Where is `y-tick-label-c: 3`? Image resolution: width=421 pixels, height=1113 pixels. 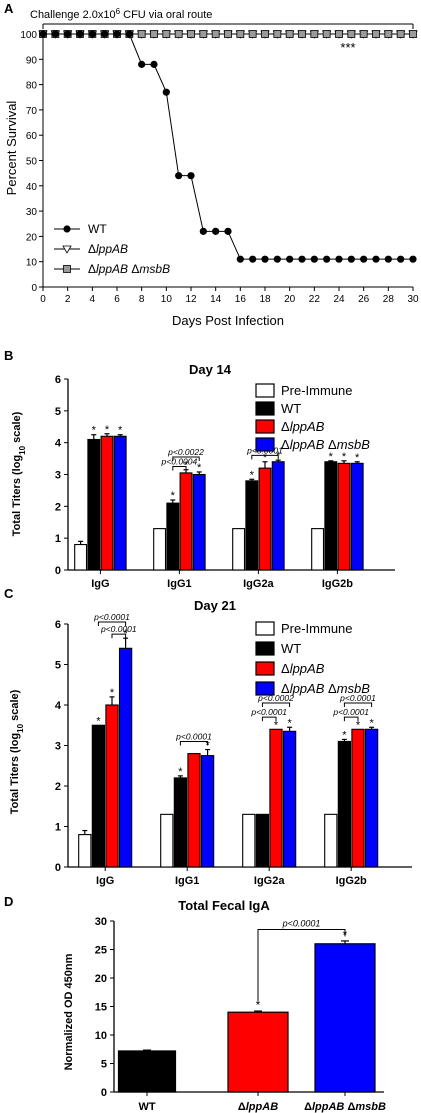
y-tick-label-c: 3 is located at coordinates (58, 747).